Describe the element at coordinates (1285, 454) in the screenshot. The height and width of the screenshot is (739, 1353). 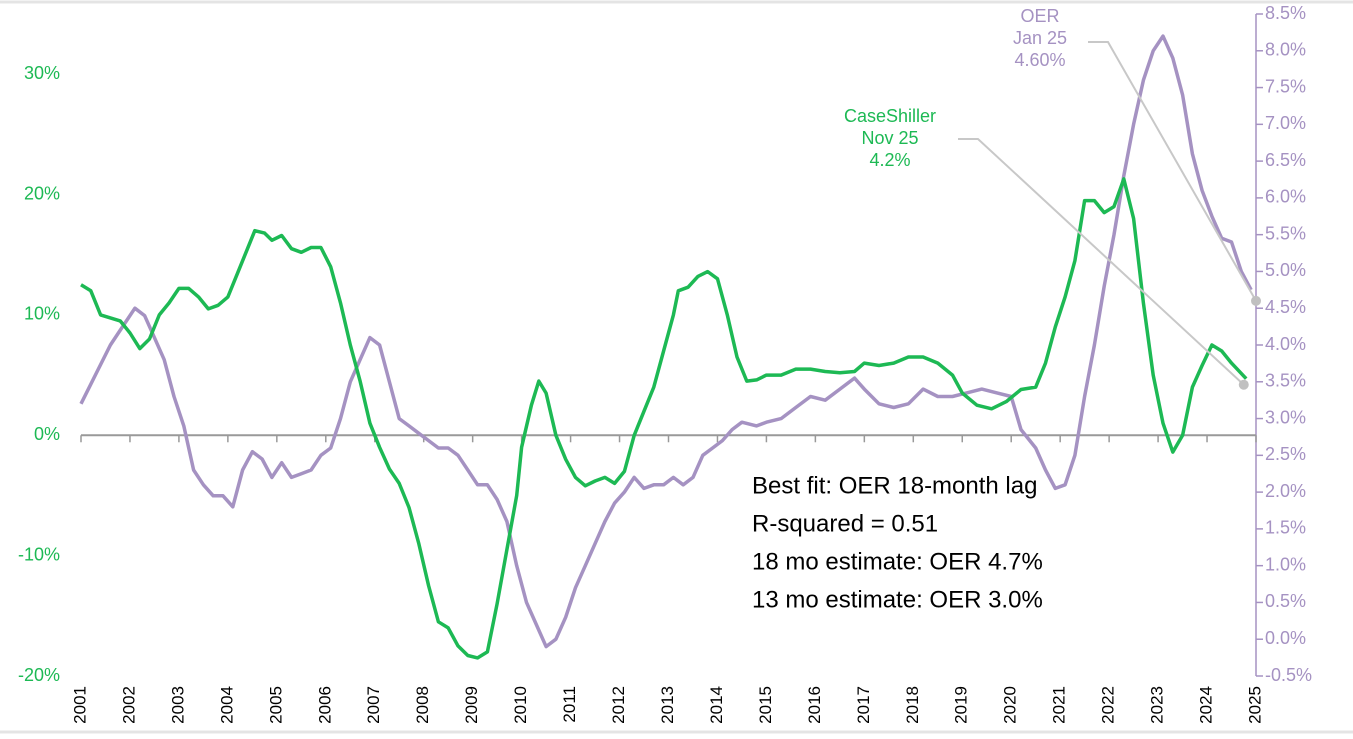
I see `y2-tick-label: 2.5%` at that location.